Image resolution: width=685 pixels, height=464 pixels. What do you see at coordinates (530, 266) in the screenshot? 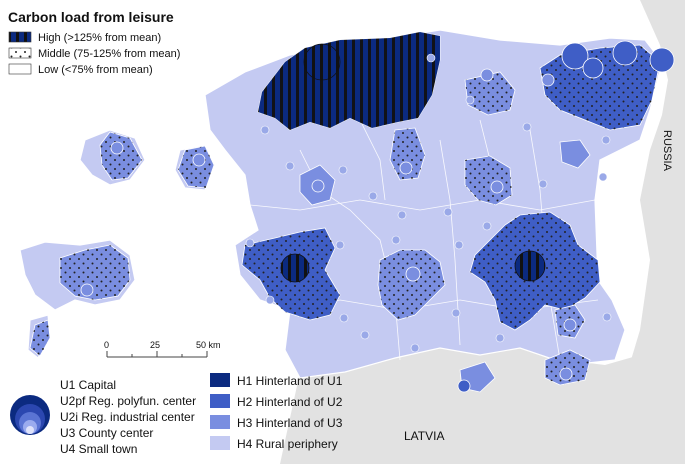
I see `center-u2-tartu` at bounding box center [530, 266].